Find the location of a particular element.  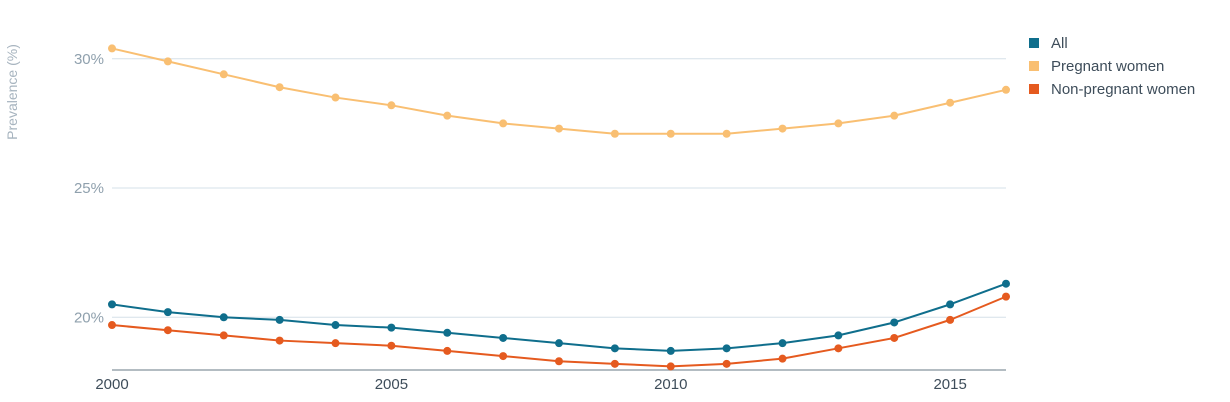

legend-label: Pregnant women is located at coordinates (1107, 66).